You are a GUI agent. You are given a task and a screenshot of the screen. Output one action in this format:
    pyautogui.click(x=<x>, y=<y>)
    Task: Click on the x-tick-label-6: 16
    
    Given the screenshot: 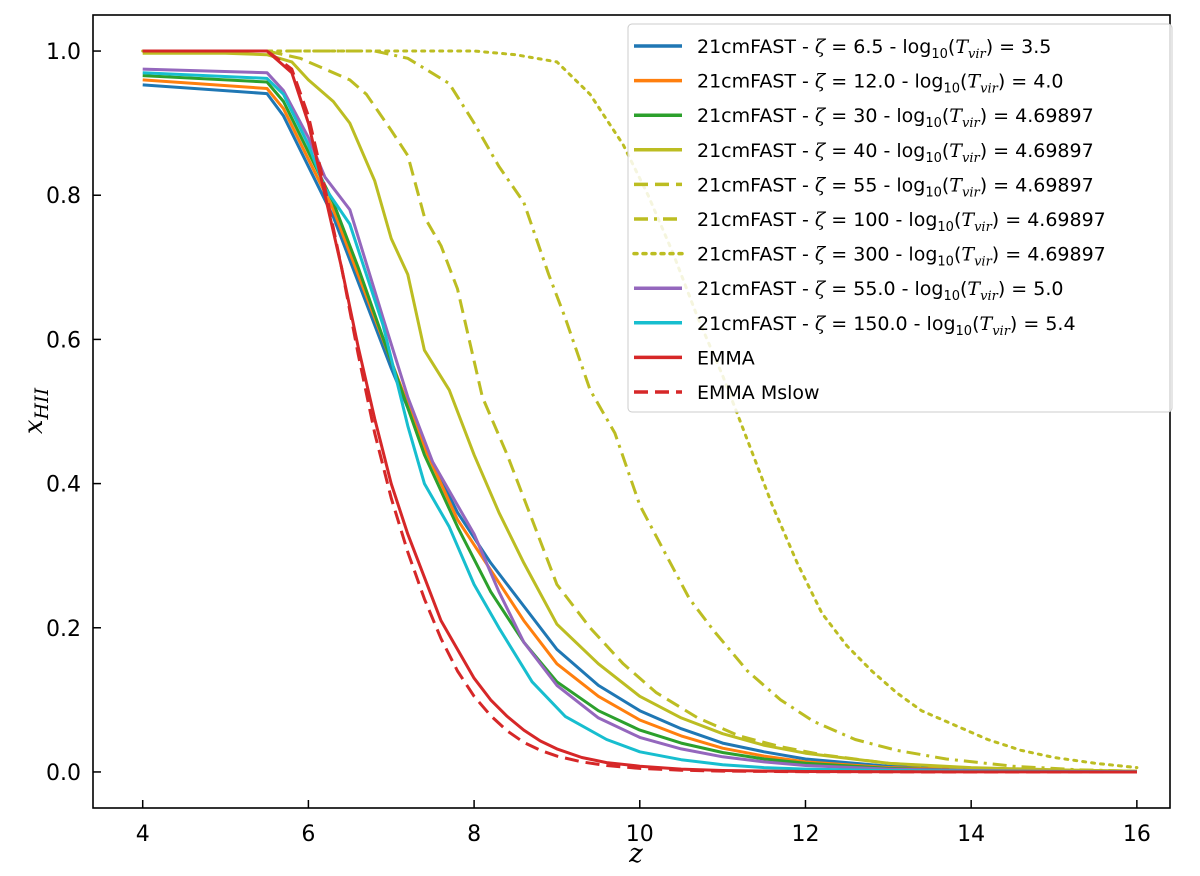 What is the action you would take?
    pyautogui.click(x=1137, y=834)
    